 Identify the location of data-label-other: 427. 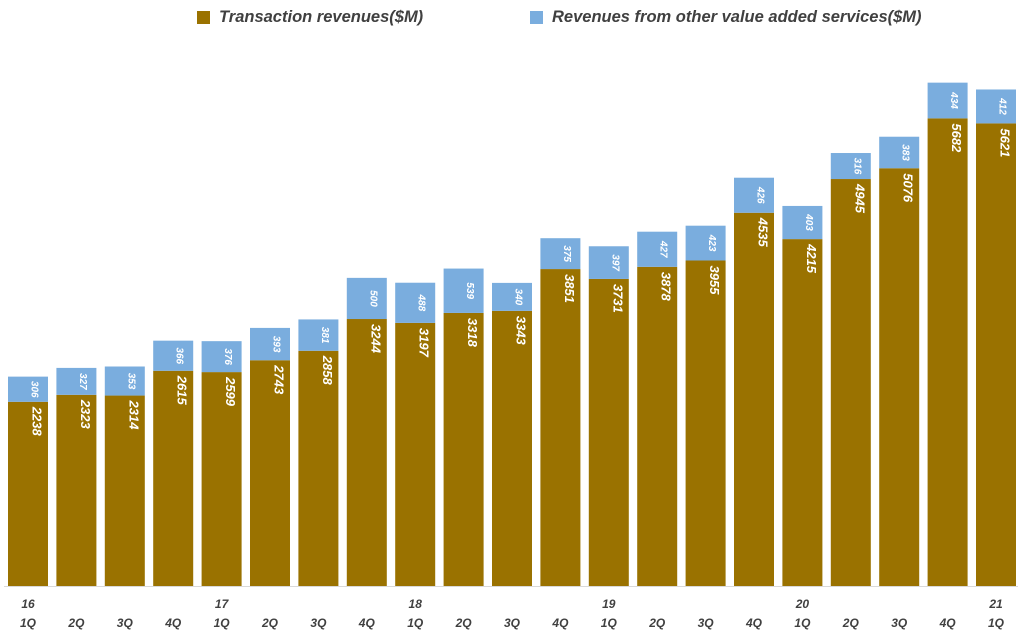
(663, 249).